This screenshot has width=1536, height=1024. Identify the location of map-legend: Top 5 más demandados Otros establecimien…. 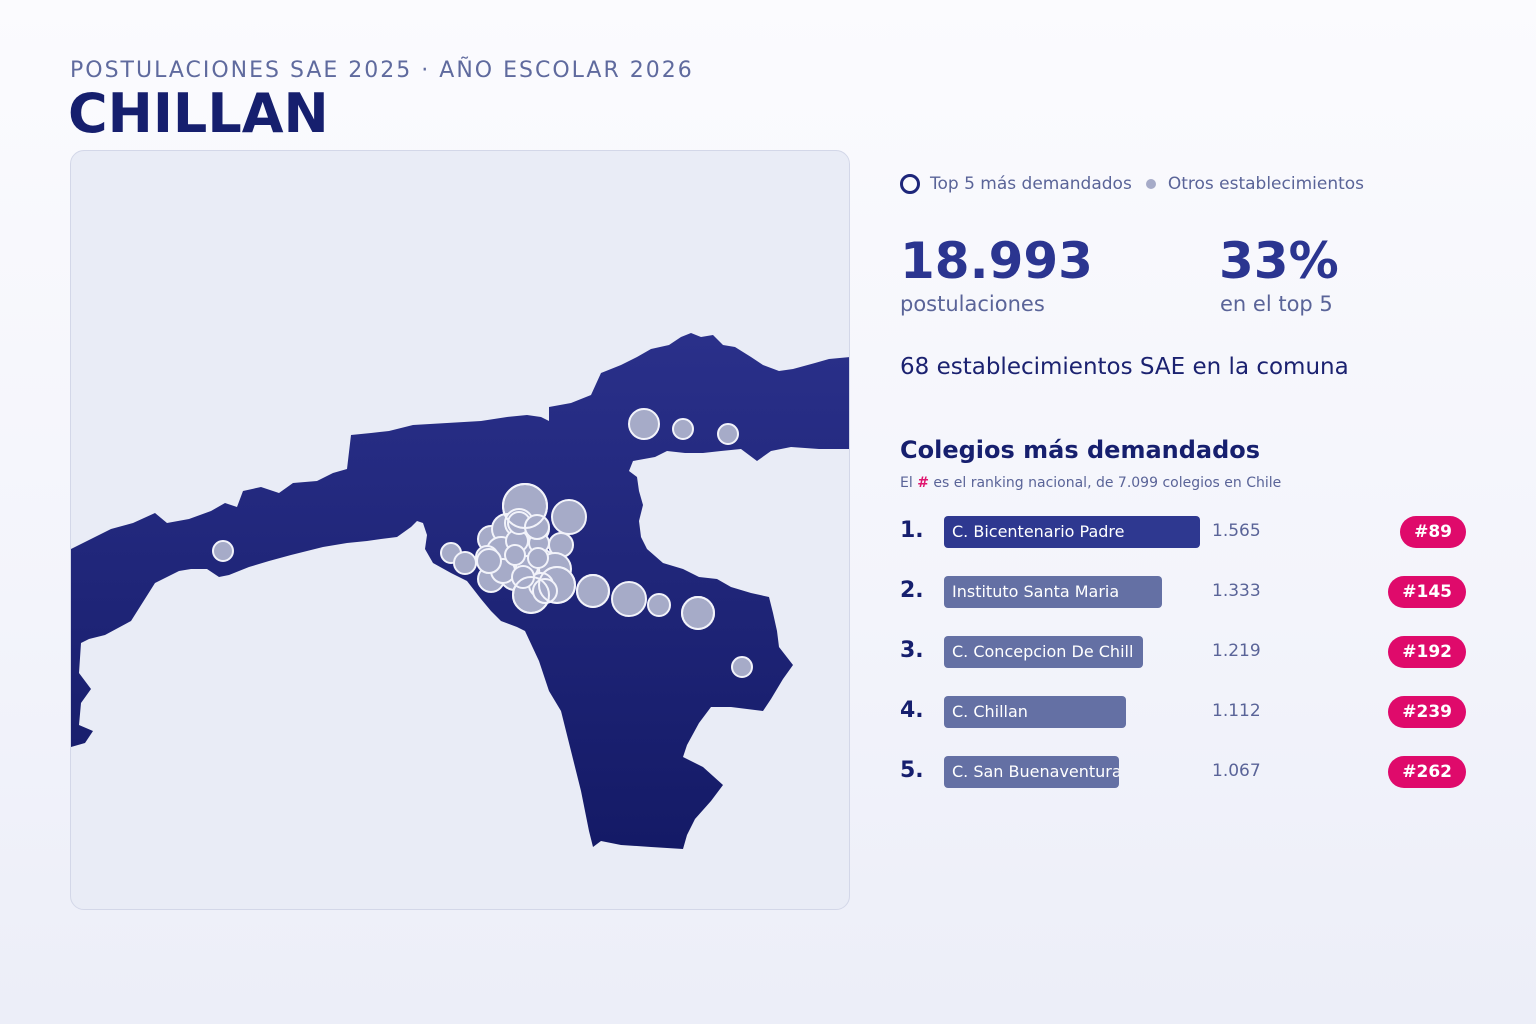
(1132, 184).